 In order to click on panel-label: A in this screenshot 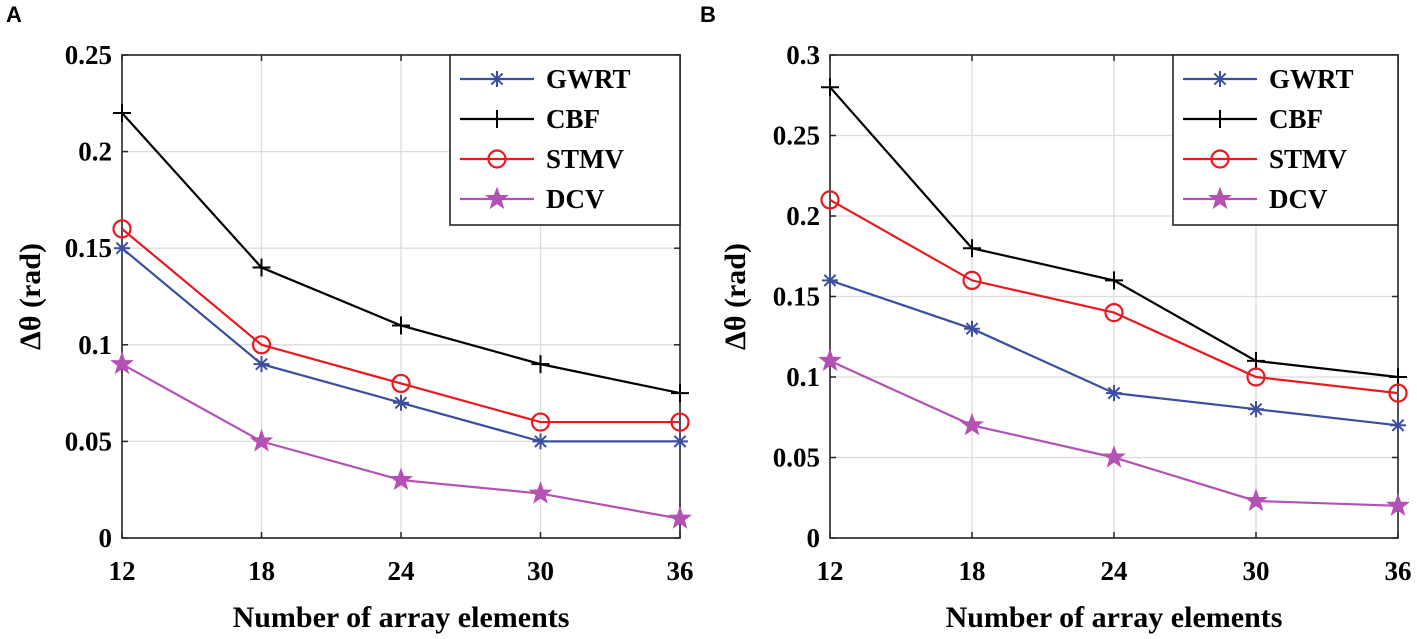, I will do `click(14, 14)`.